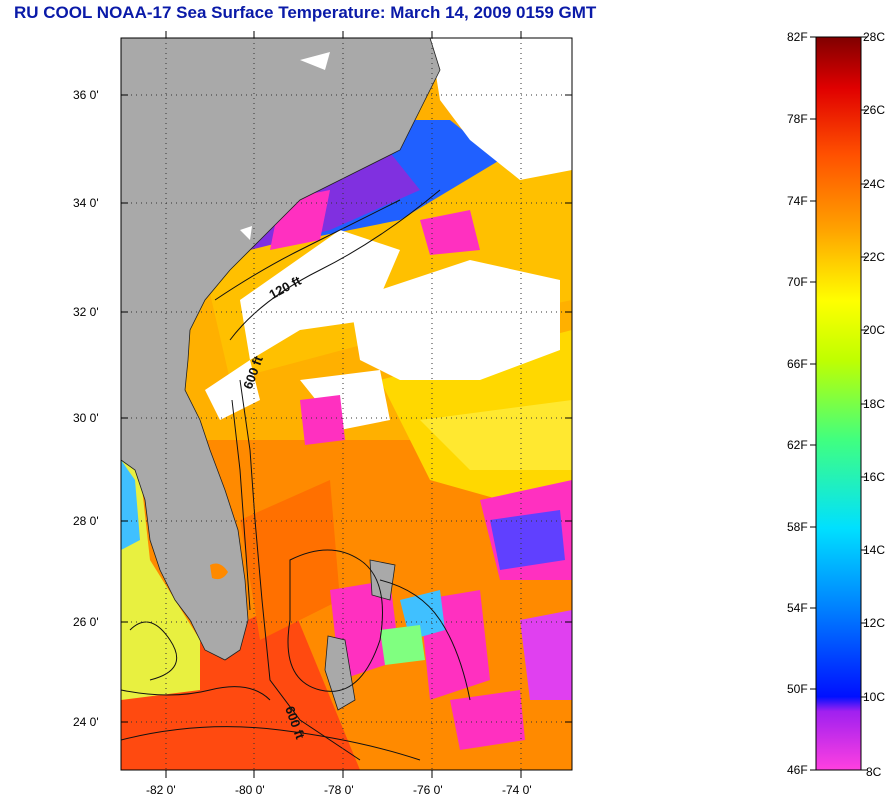 This screenshot has height=801, width=889. Describe the element at coordinates (86, 521) in the screenshot. I see `lat-label: 28 0'` at that location.